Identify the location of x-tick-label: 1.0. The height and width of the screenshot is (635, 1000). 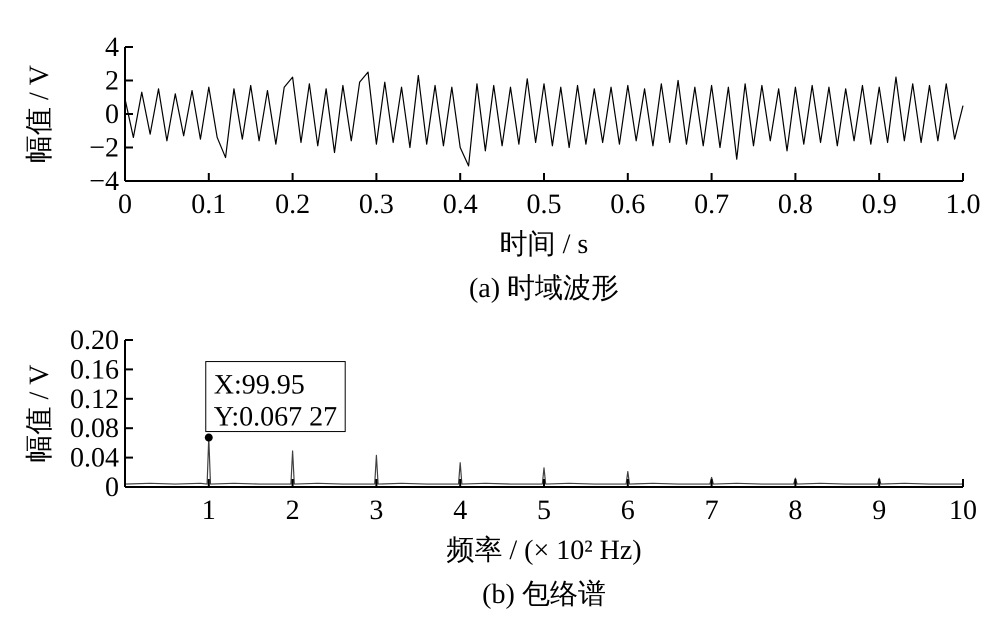
(963, 204).